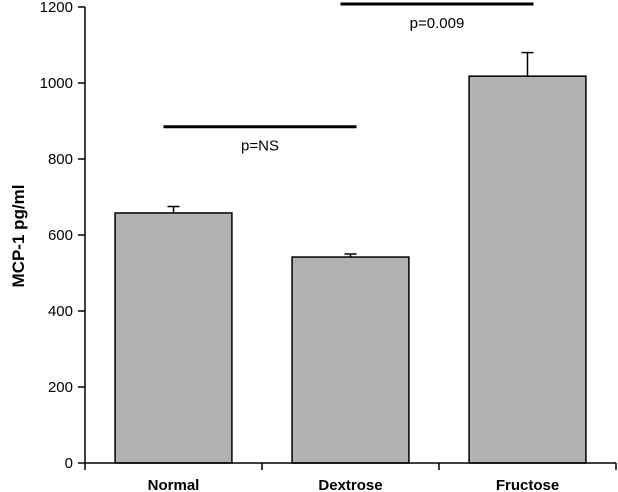 The width and height of the screenshot is (618, 492). Describe the element at coordinates (173, 338) in the screenshot. I see `bar-normal` at that location.